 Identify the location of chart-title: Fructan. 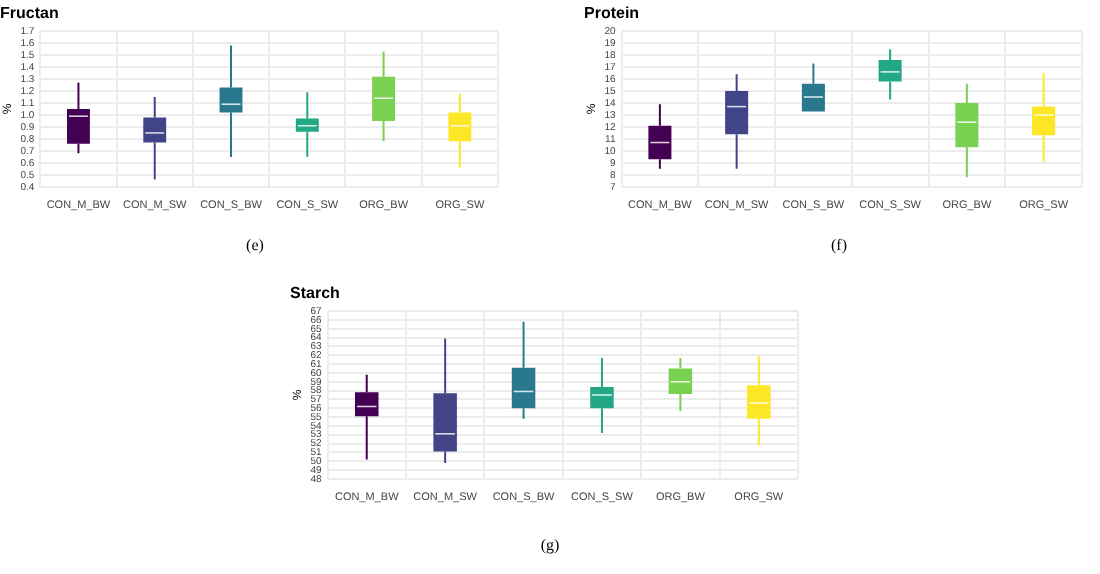
(29, 13).